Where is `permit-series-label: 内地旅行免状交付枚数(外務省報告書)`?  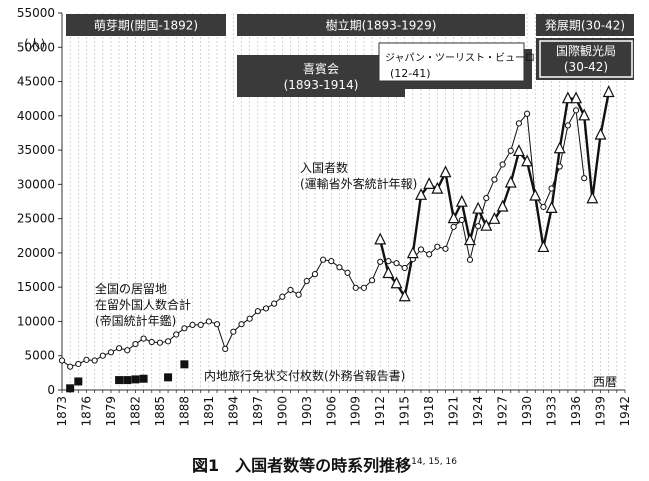 permit-series-label: 内地旅行免状交付枚数(外務省報告書) is located at coordinates (304, 375).